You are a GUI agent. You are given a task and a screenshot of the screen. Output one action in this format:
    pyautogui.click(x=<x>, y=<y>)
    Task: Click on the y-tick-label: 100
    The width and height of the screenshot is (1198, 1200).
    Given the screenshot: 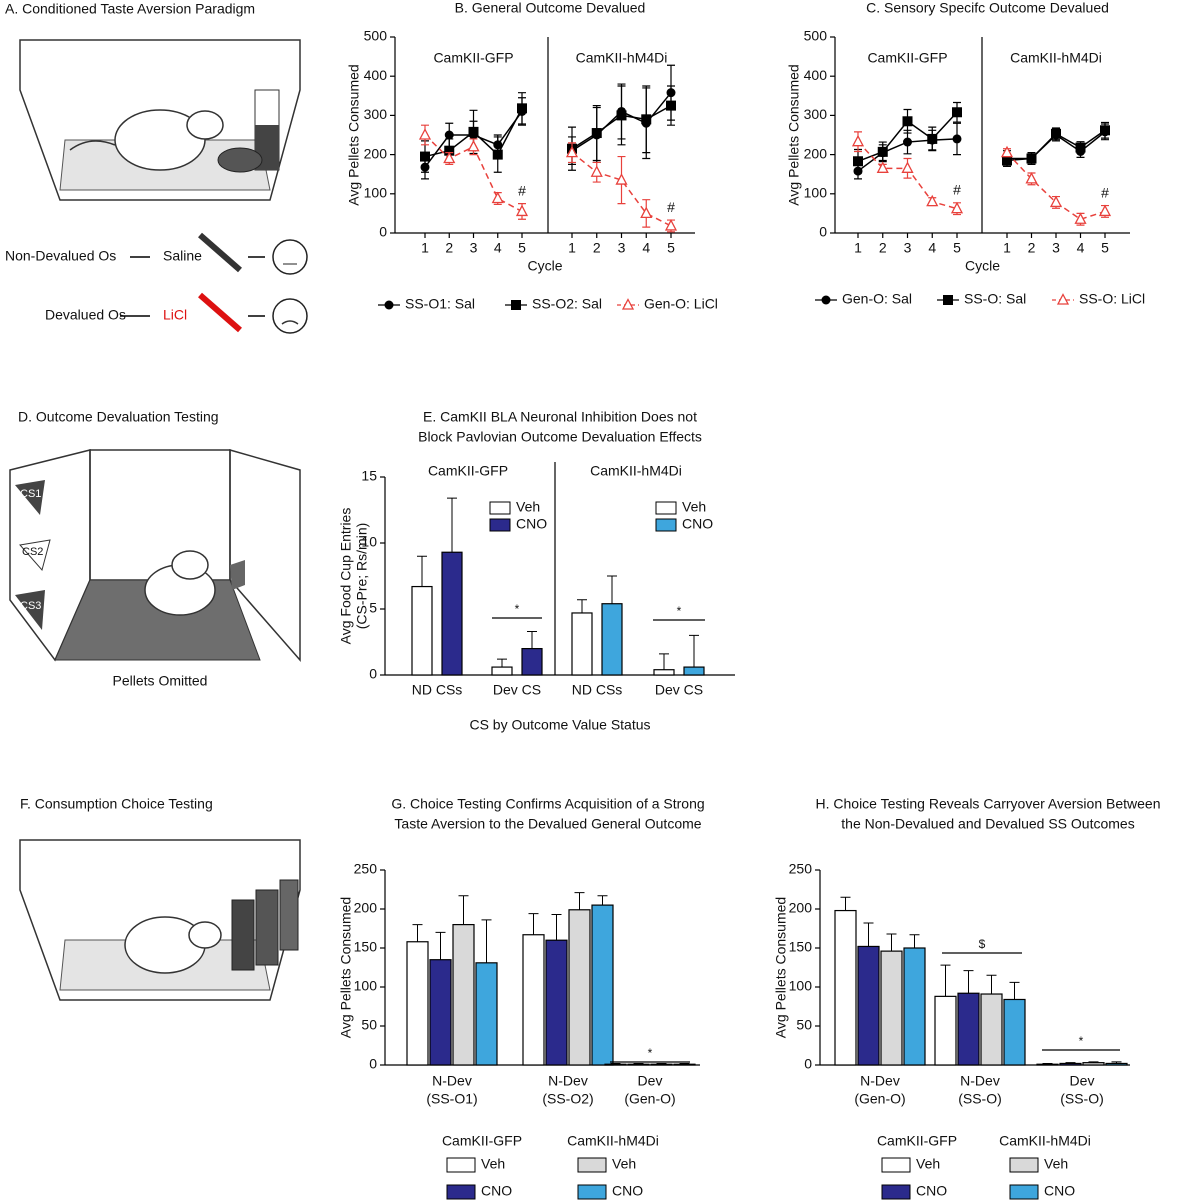 What is the action you would take?
    pyautogui.click(x=376, y=193)
    